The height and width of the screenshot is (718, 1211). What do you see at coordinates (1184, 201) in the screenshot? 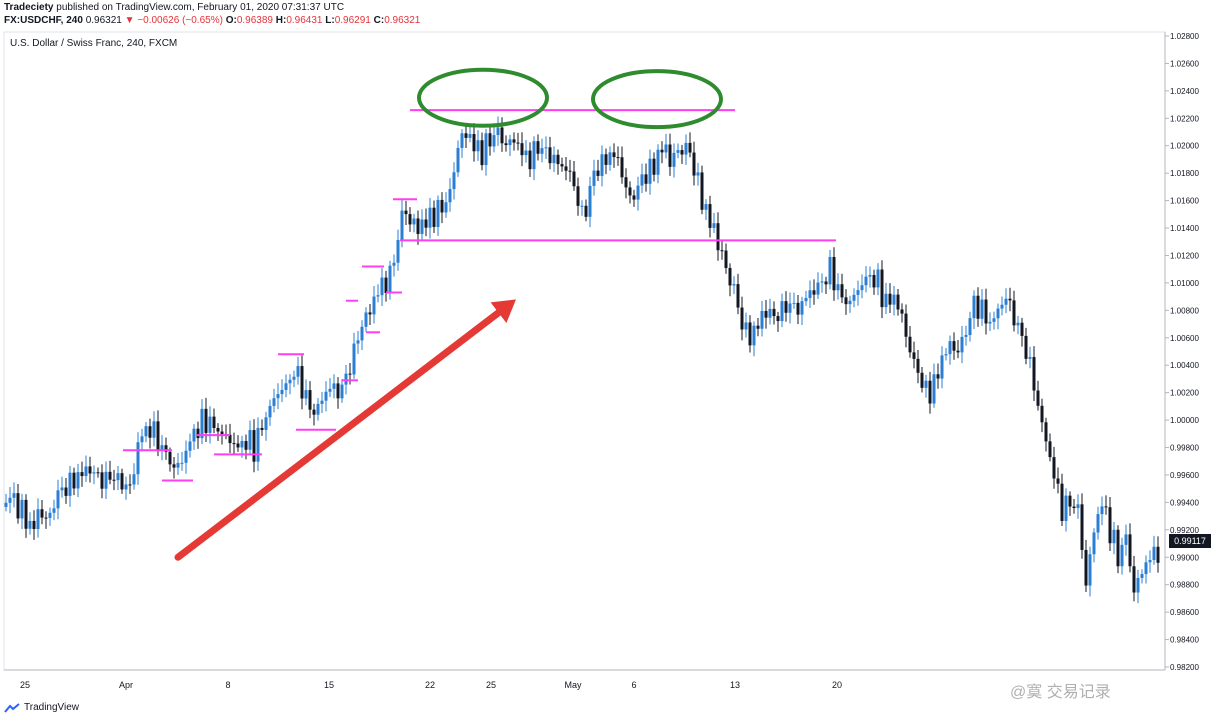
I see `price-tick-label: 1.01600` at bounding box center [1184, 201].